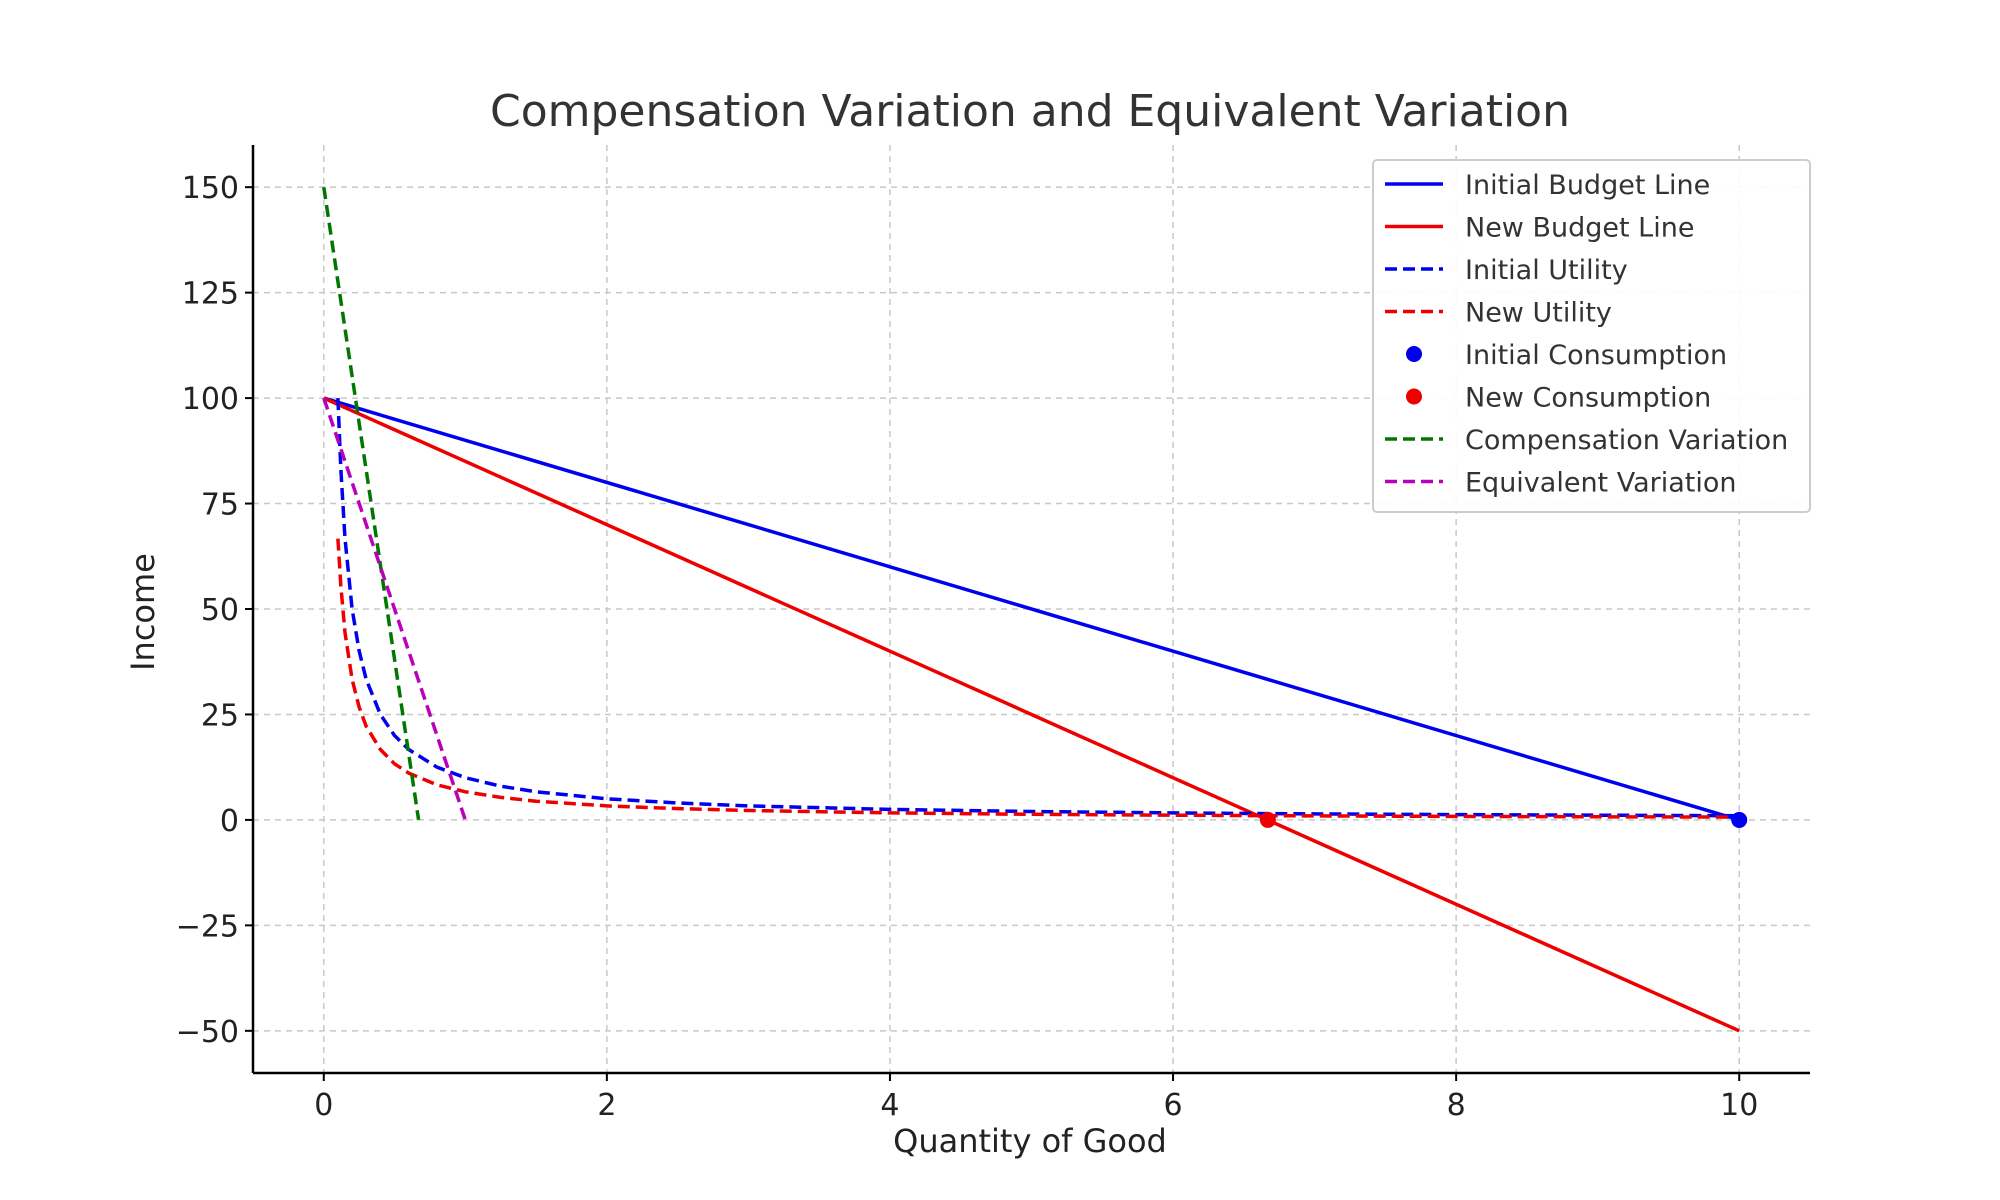  What do you see at coordinates (889, 1105) in the screenshot?
I see `x-tick-label: 4` at bounding box center [889, 1105].